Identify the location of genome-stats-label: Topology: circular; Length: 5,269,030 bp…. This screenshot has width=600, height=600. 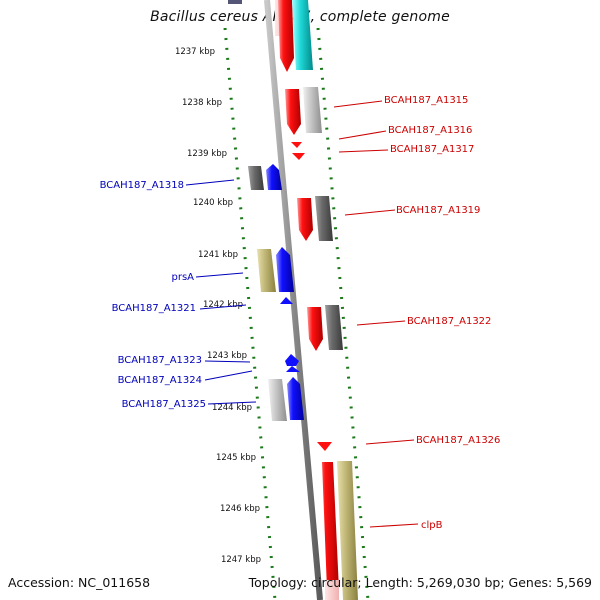
(420, 582).